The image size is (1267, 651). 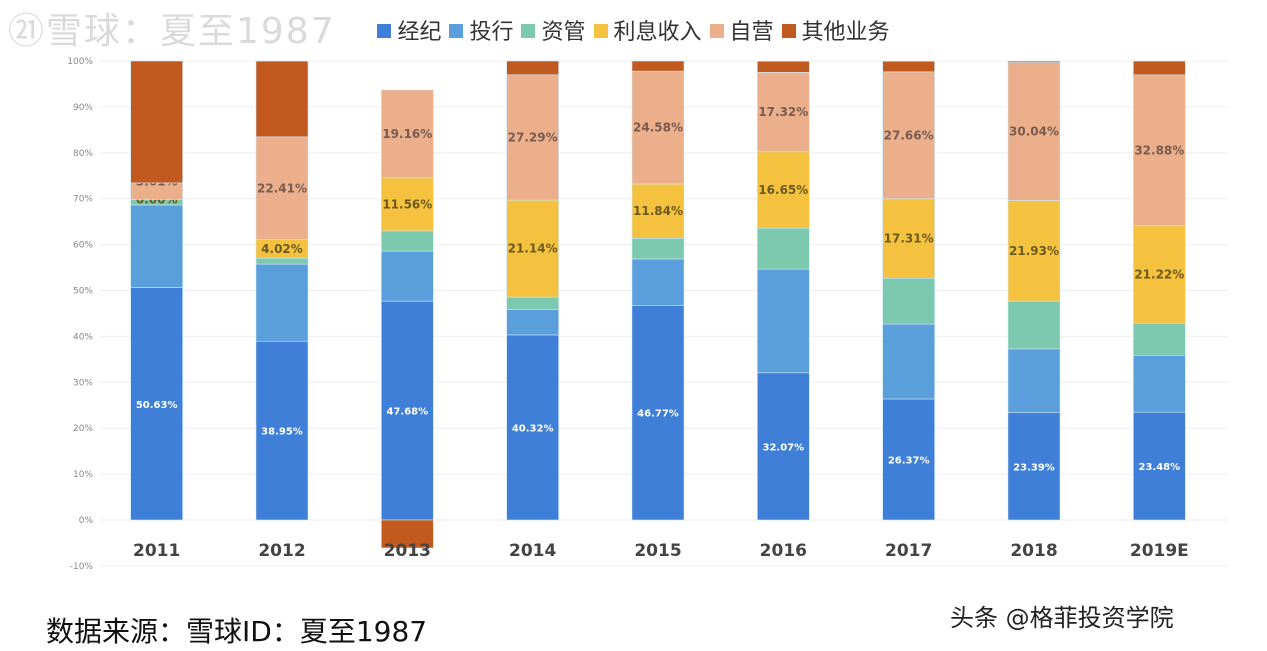 What do you see at coordinates (407, 551) in the screenshot?
I see `x-tick-label: 2013` at bounding box center [407, 551].